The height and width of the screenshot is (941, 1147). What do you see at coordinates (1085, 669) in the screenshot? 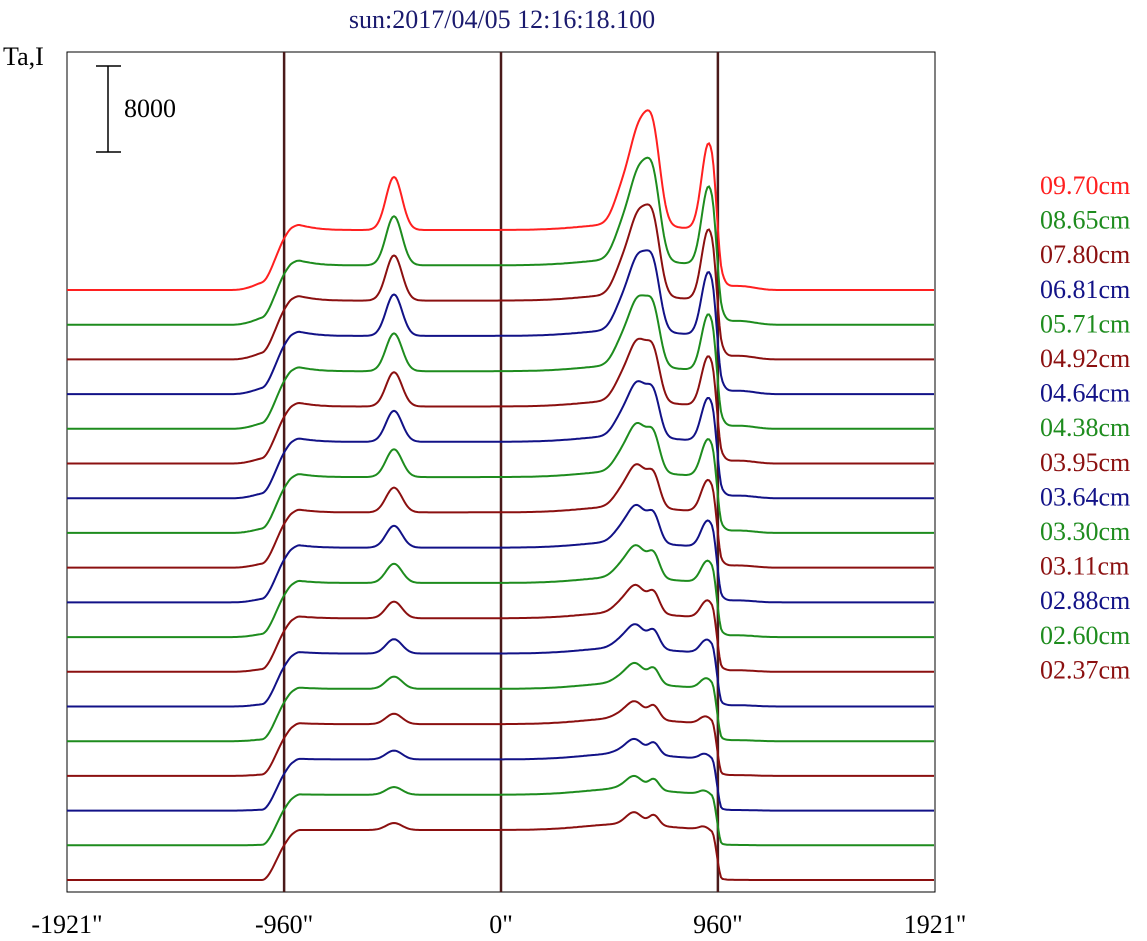
I see `legend-entry: 02.37cm` at bounding box center [1085, 669].